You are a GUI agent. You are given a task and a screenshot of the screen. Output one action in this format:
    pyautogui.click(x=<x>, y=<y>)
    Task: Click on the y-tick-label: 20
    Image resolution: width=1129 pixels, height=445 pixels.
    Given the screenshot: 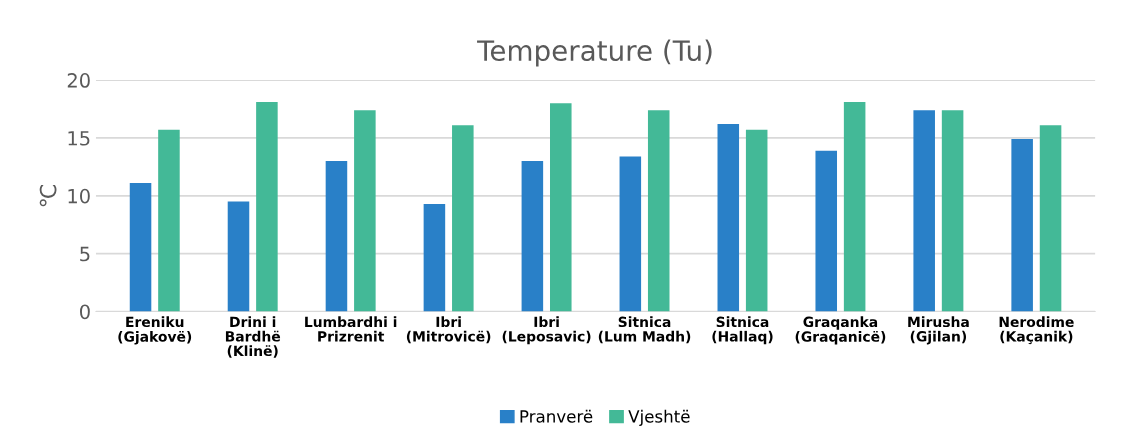 What is the action you would take?
    pyautogui.click(x=78, y=80)
    